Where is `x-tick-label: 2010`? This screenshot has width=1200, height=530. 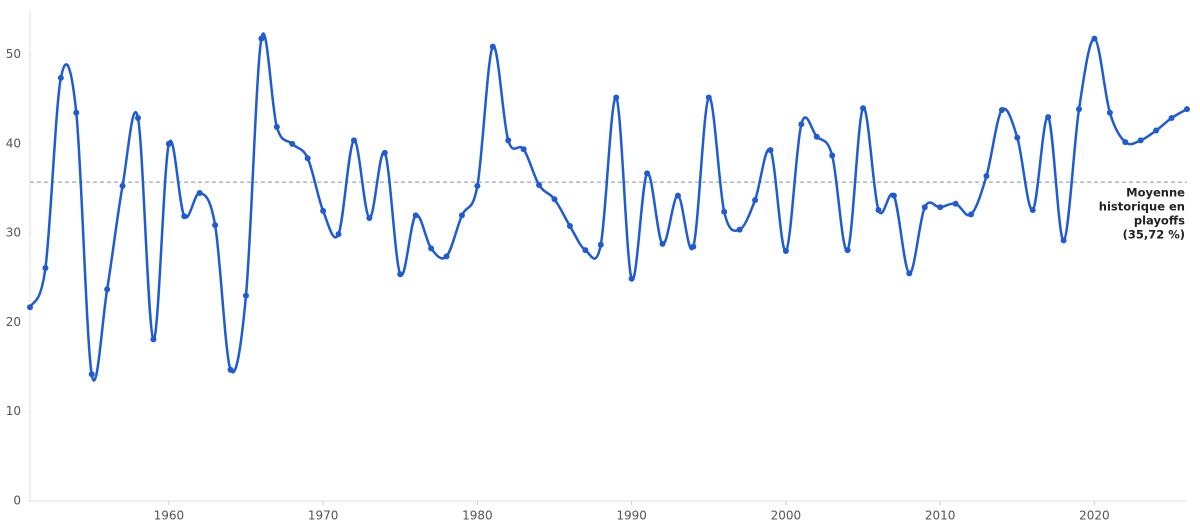 x-tick-label: 2010 is located at coordinates (940, 516).